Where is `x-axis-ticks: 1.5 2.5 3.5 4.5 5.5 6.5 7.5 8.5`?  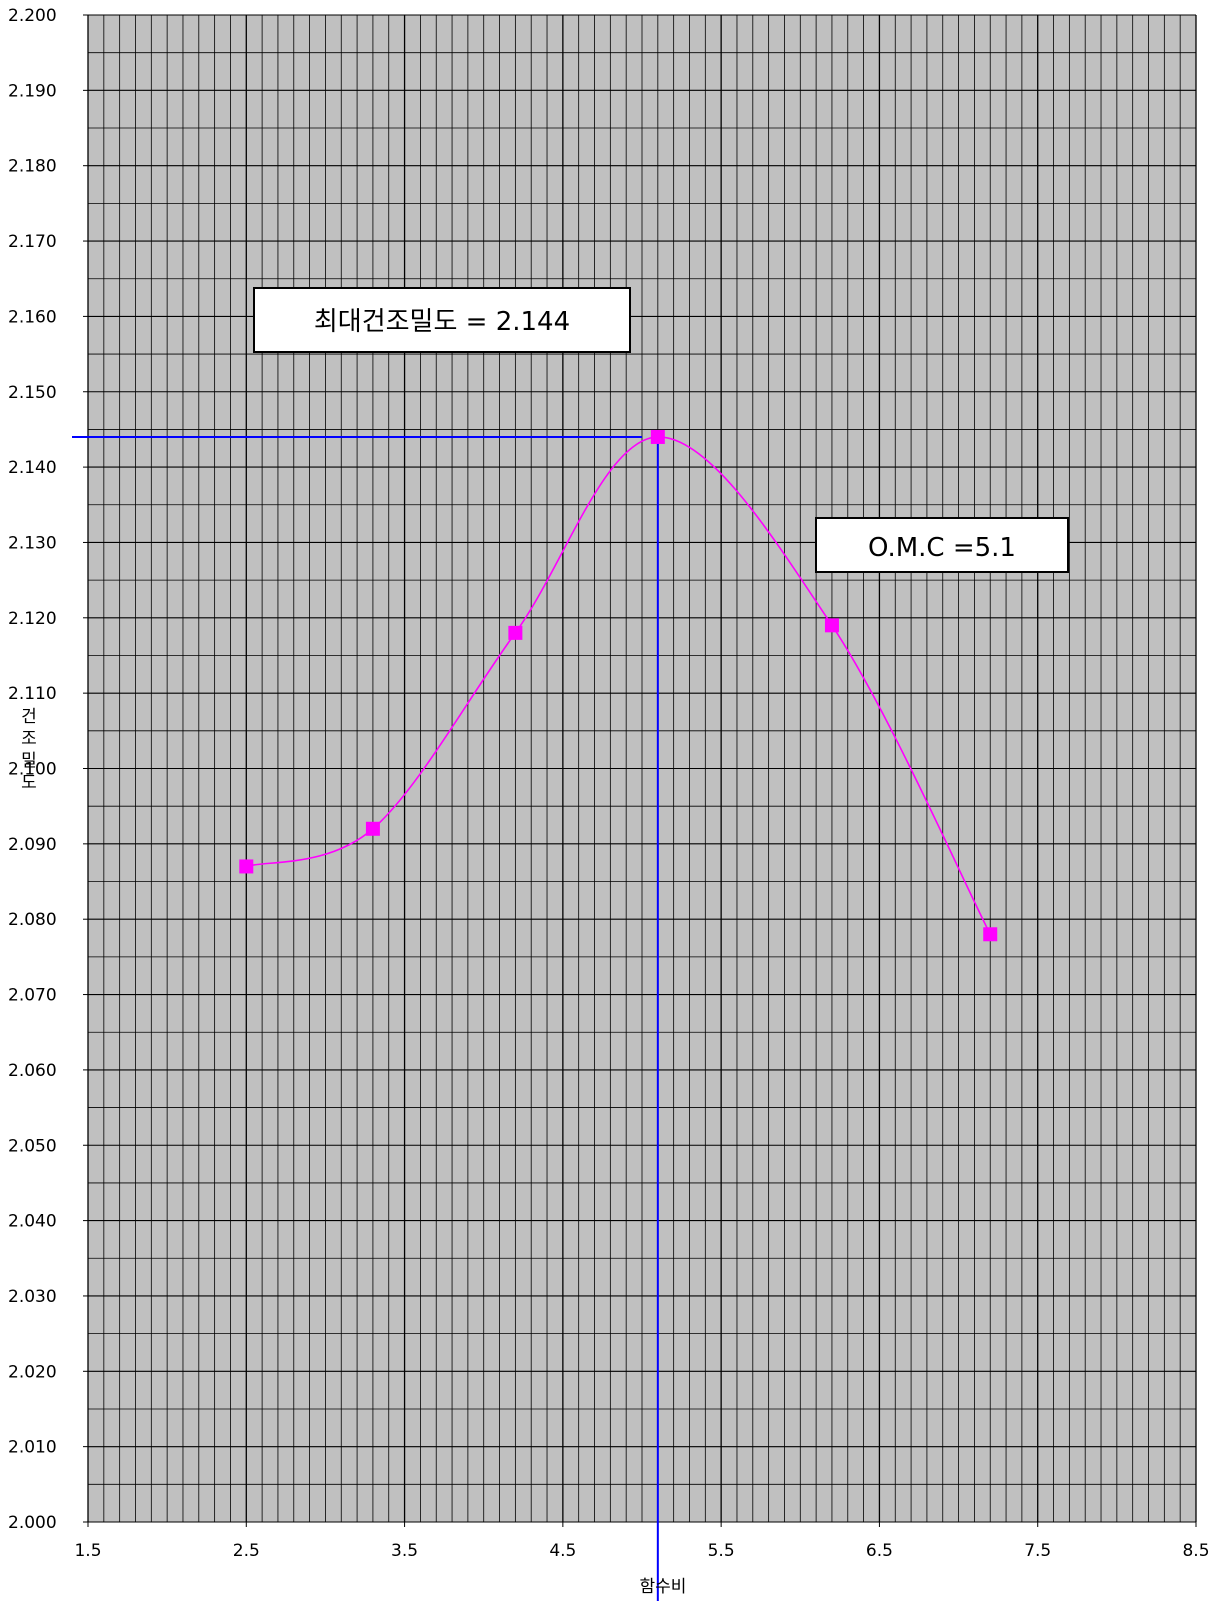
x-axis-ticks: 1.5 2.5 3.5 4.5 5.5 6.5 7.5 8.5 is located at coordinates (642, 1541).